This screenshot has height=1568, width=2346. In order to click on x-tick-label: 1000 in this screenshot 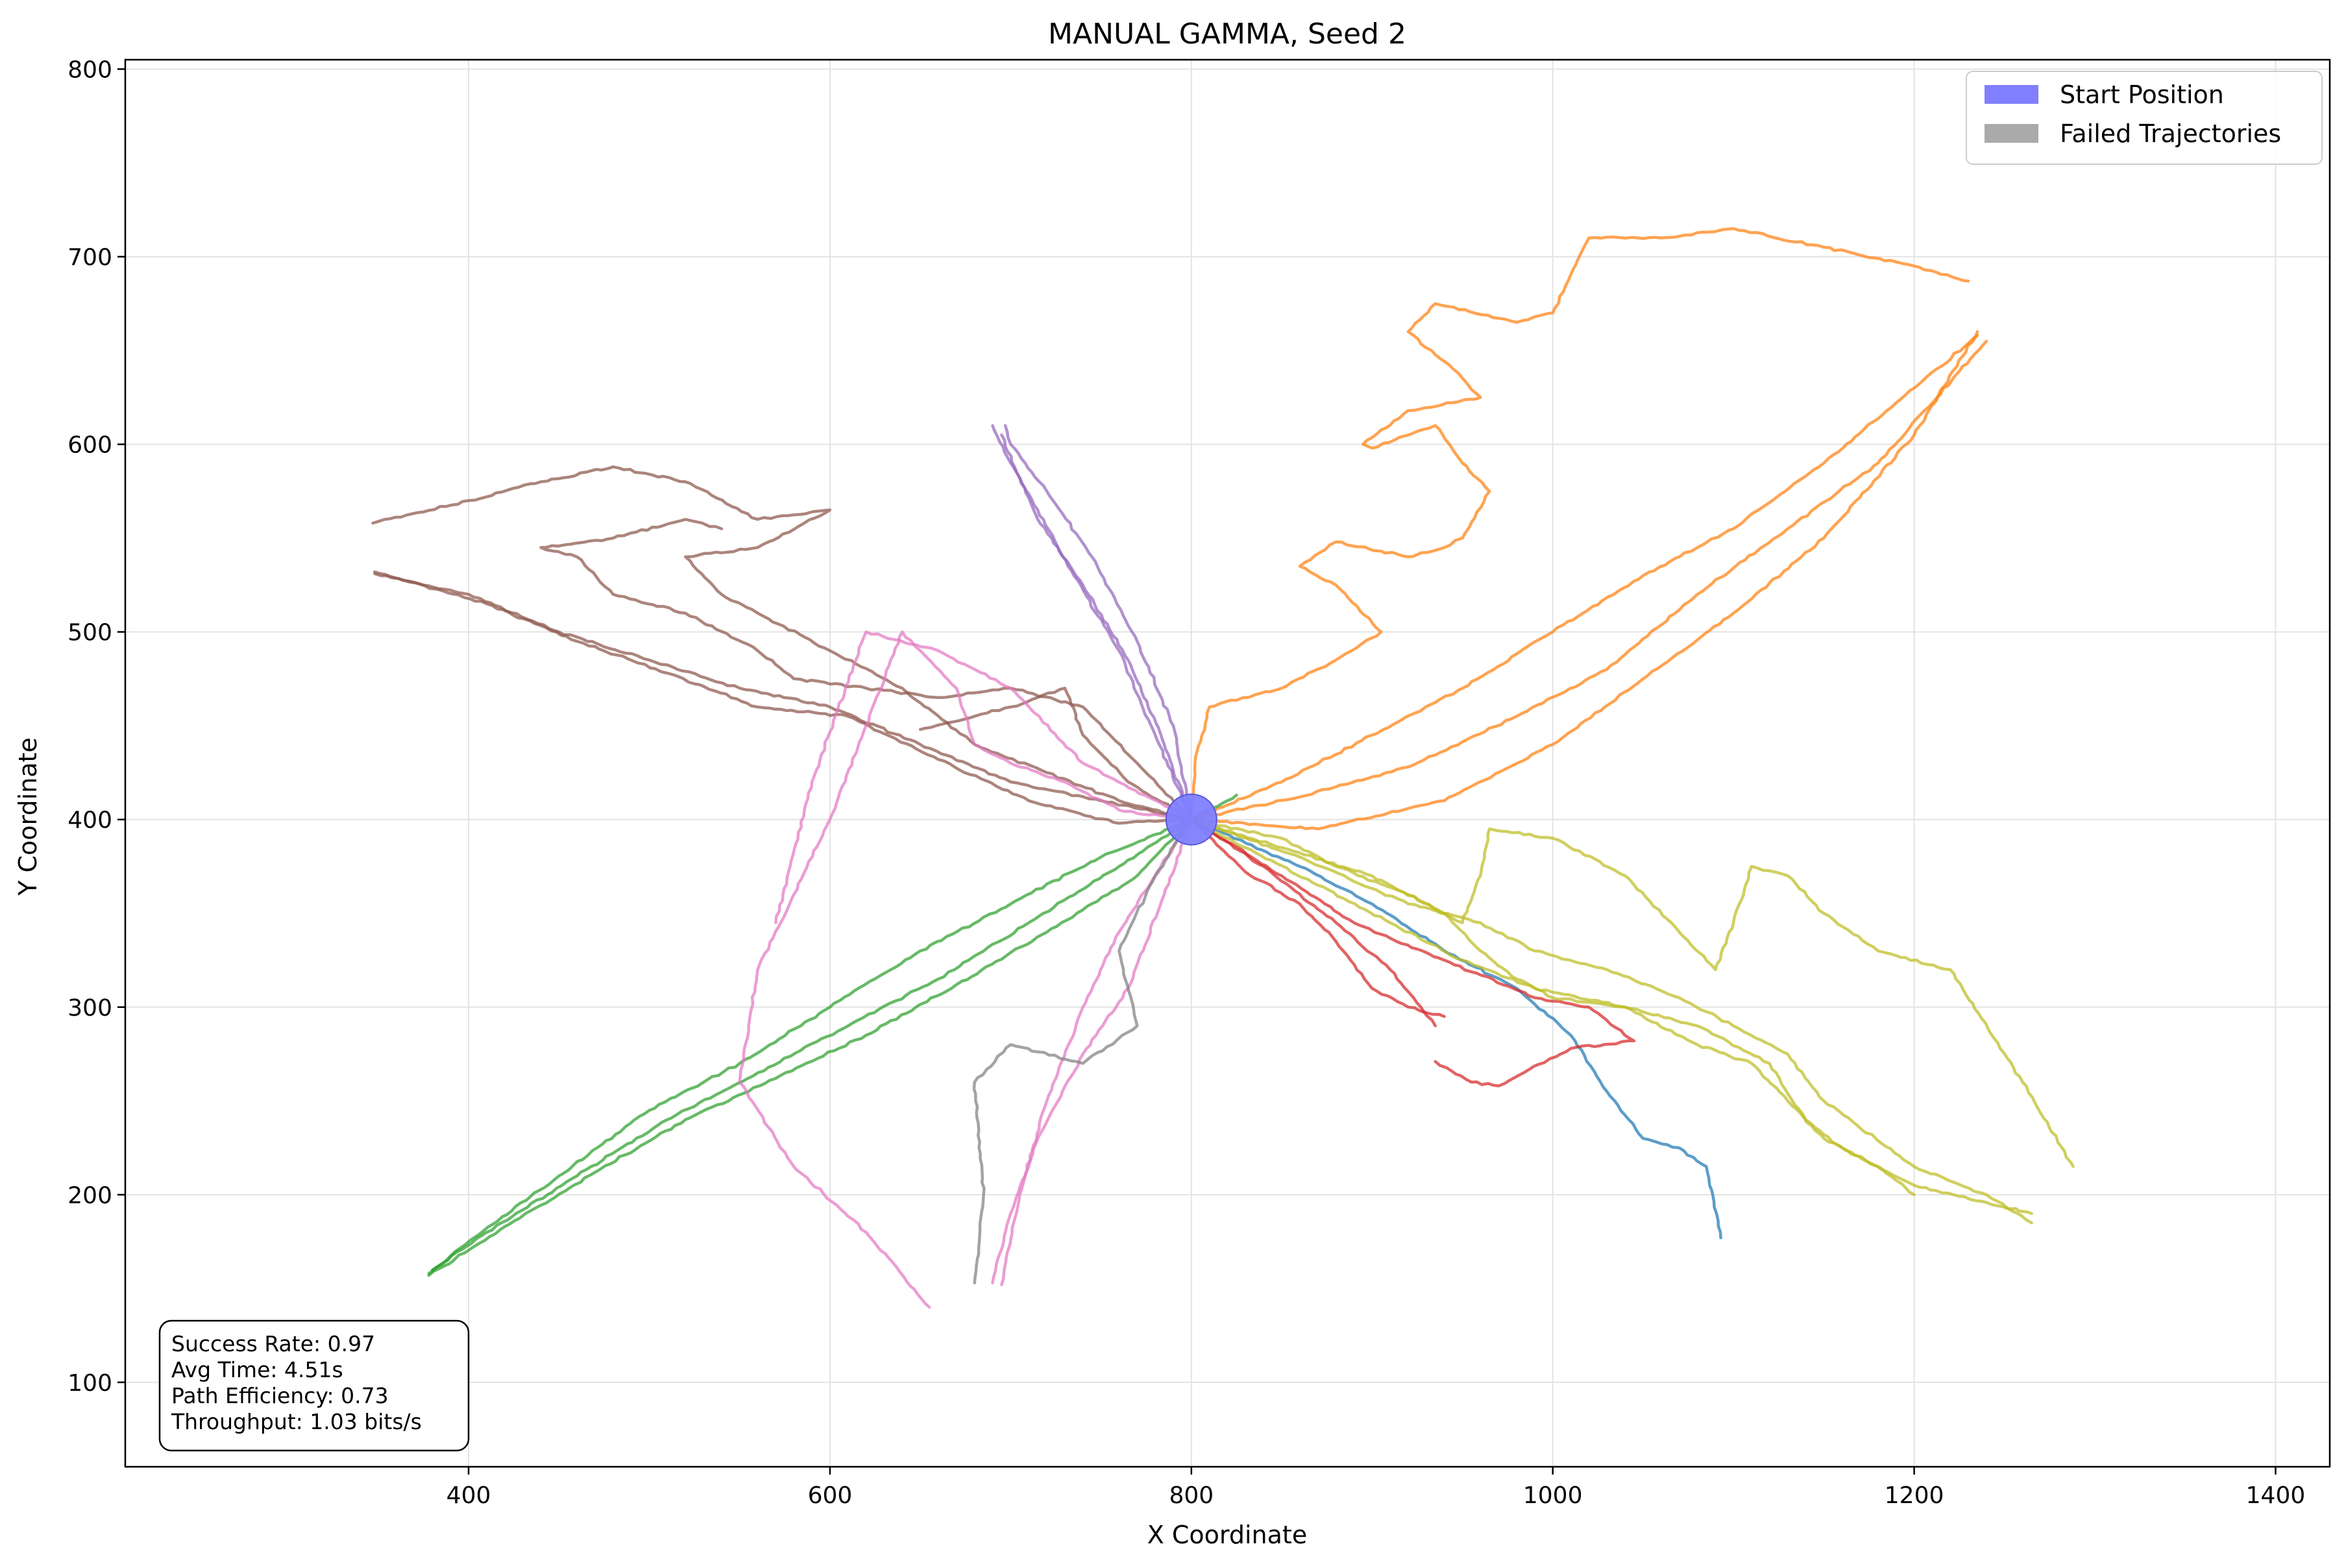, I will do `click(1553, 1495)`.